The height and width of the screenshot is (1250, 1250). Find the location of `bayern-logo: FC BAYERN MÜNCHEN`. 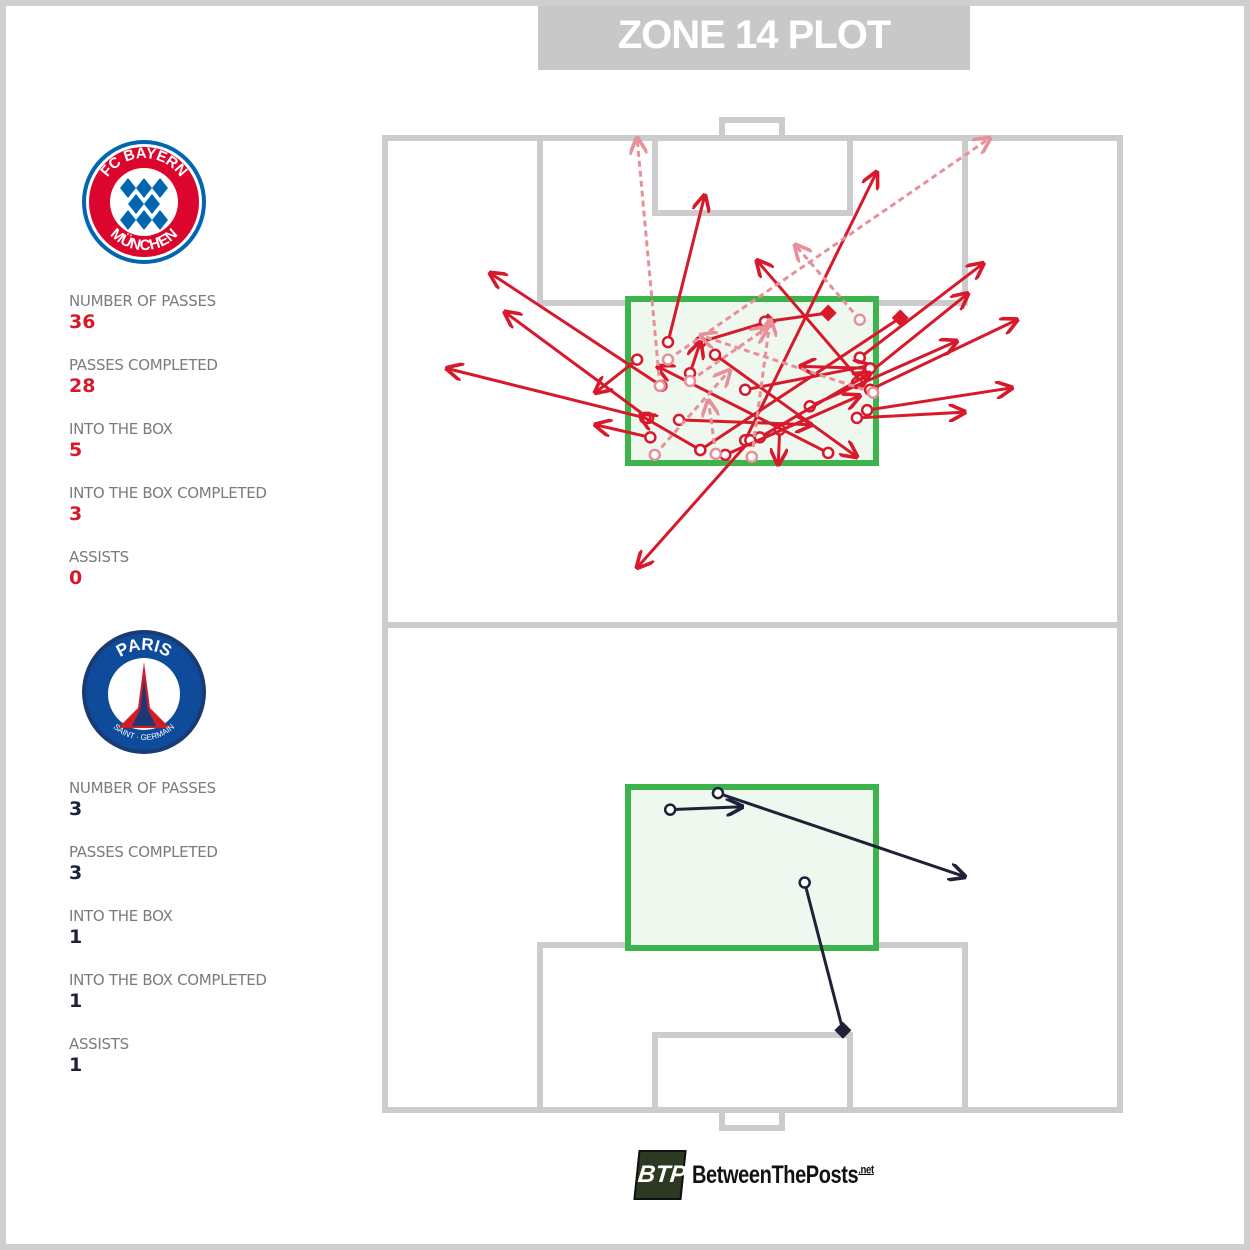

bayern-logo: FC BAYERN MÜNCHEN is located at coordinates (144, 202).